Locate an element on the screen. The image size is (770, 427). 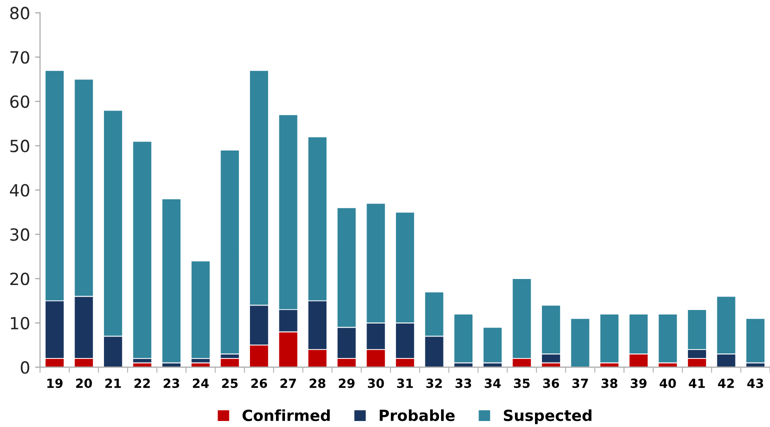
x-tick-label: 31 is located at coordinates (405, 383).